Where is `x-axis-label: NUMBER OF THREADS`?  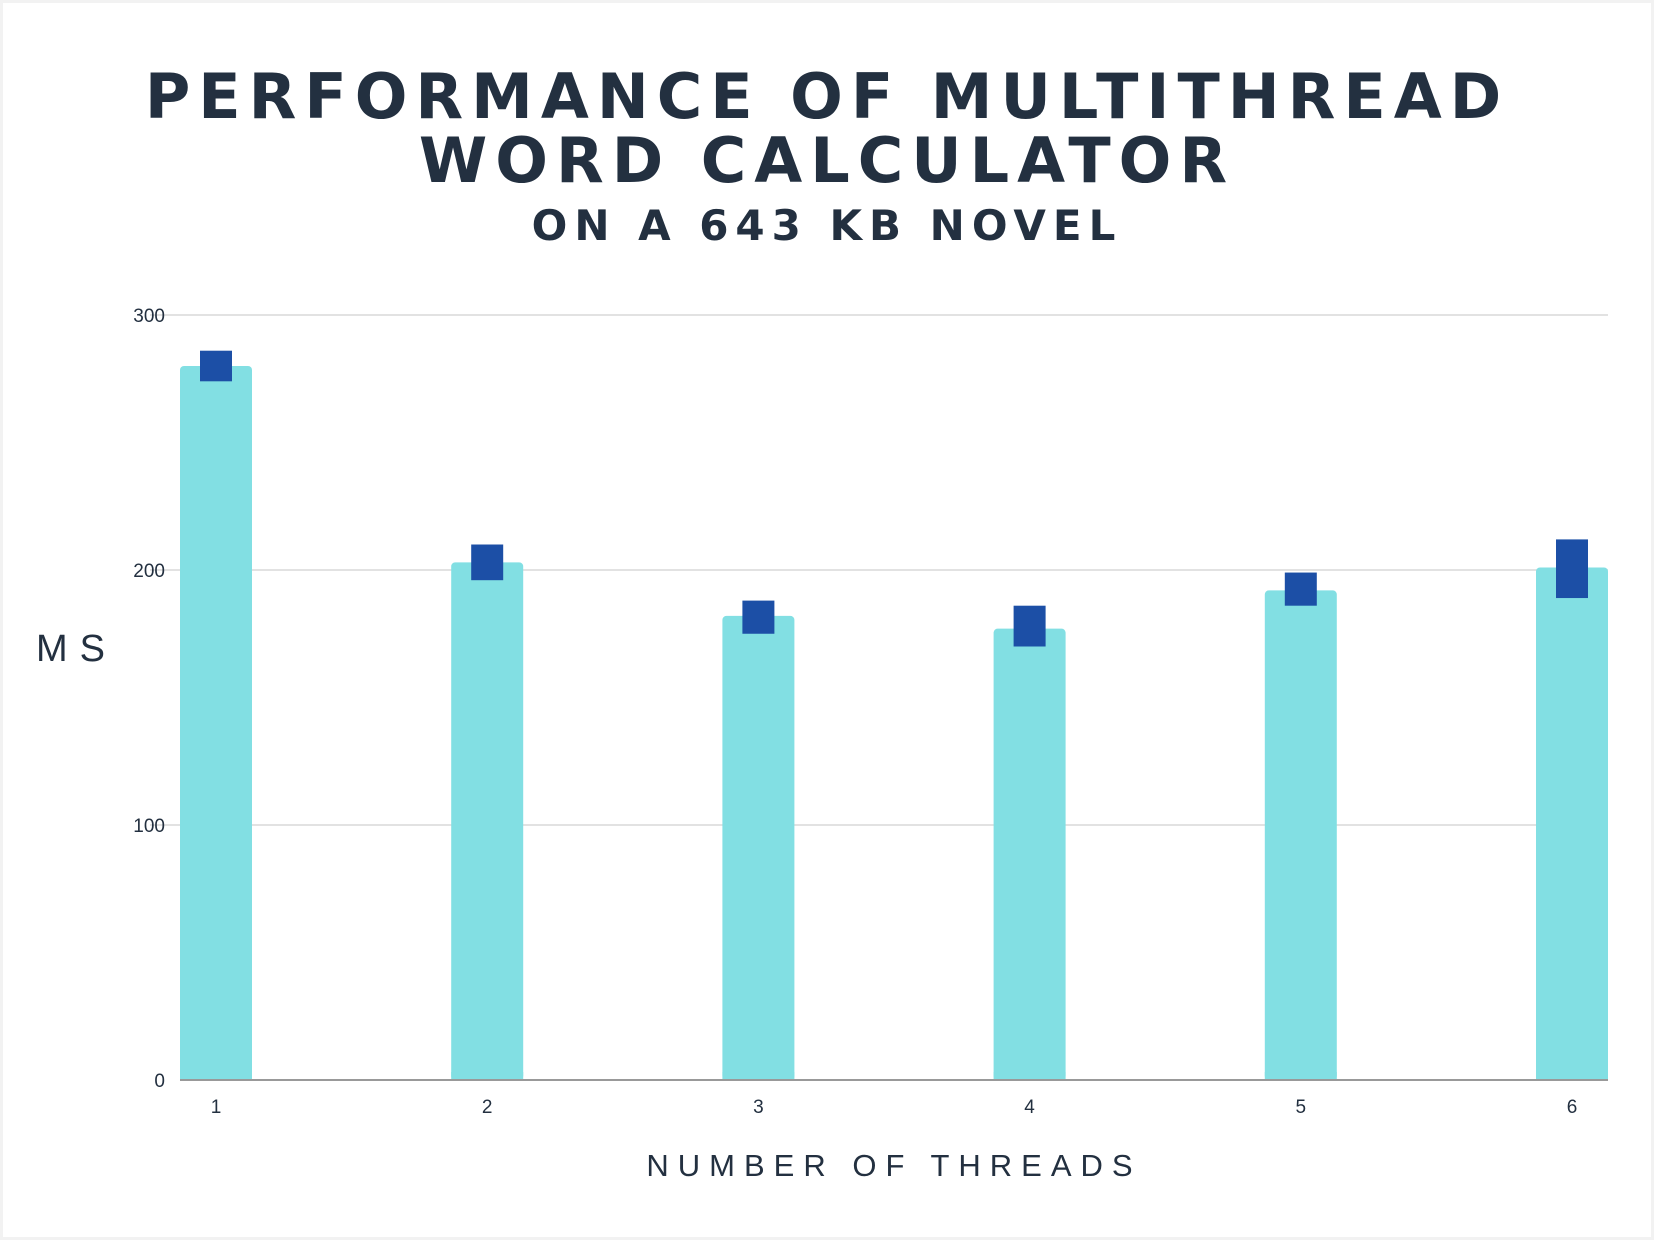
x-axis-label: NUMBER OF THREADS is located at coordinates (894, 1165).